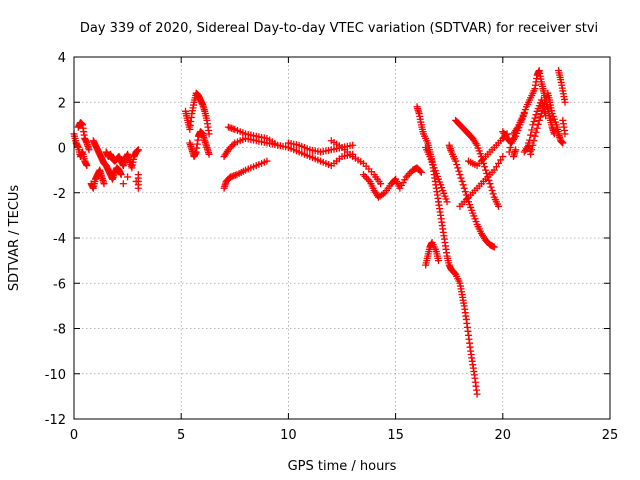 This screenshot has width=640, height=480. I want to click on x-tick-label: 25, so click(610, 435).